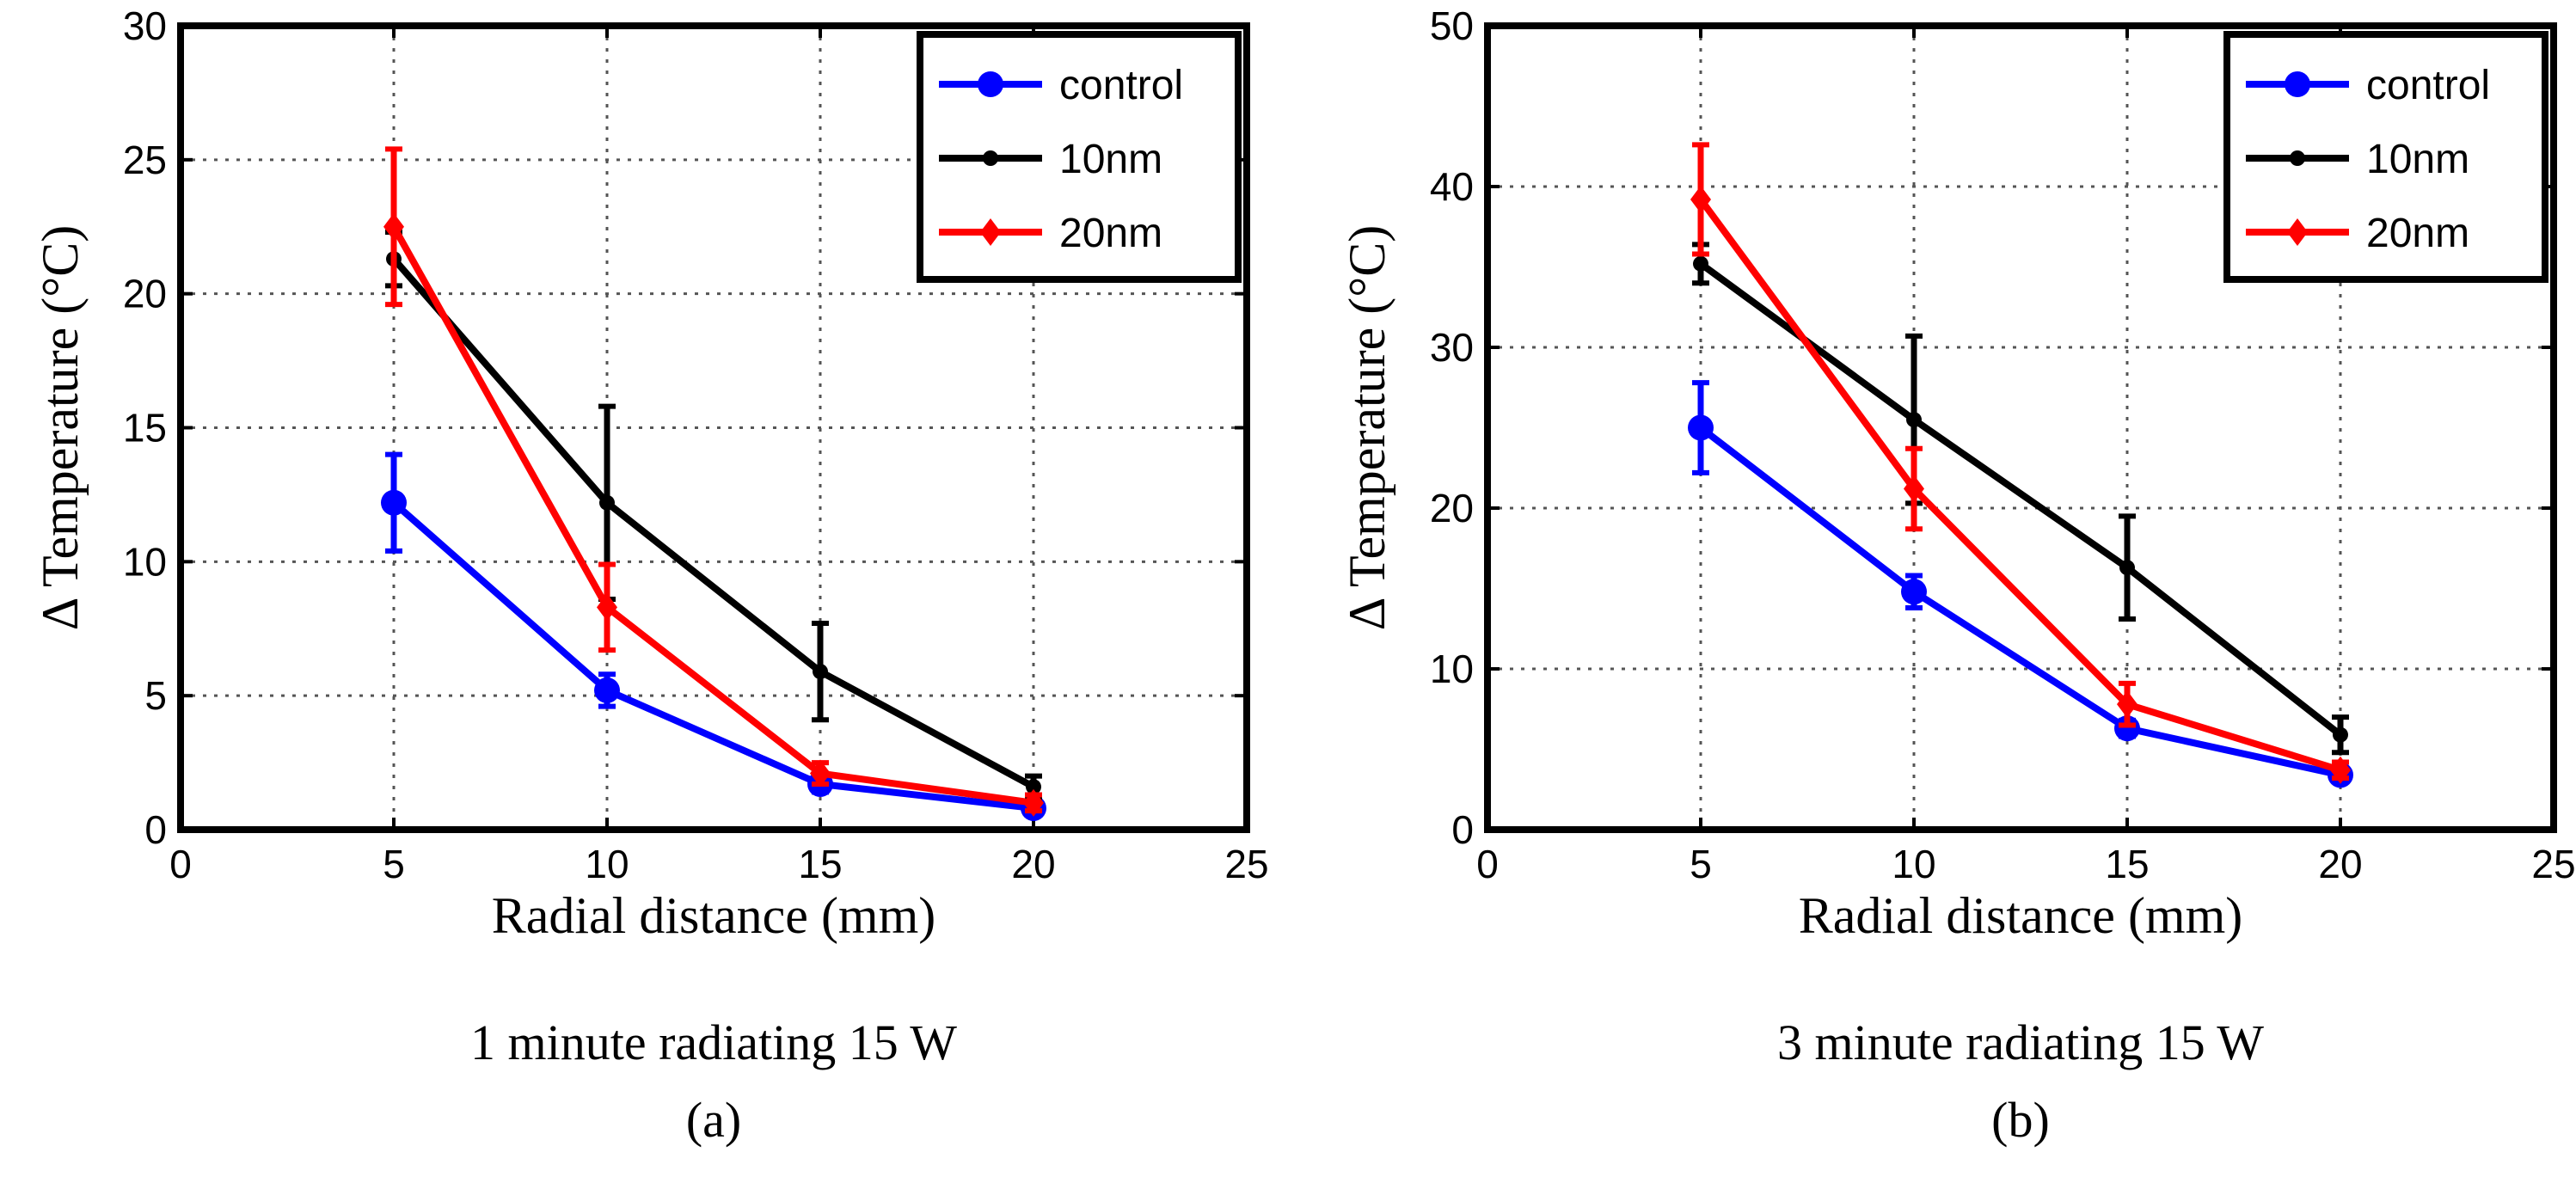 Image resolution: width=2576 pixels, height=1183 pixels. What do you see at coordinates (155, 695) in the screenshot?
I see `y-tick-label: 5` at bounding box center [155, 695].